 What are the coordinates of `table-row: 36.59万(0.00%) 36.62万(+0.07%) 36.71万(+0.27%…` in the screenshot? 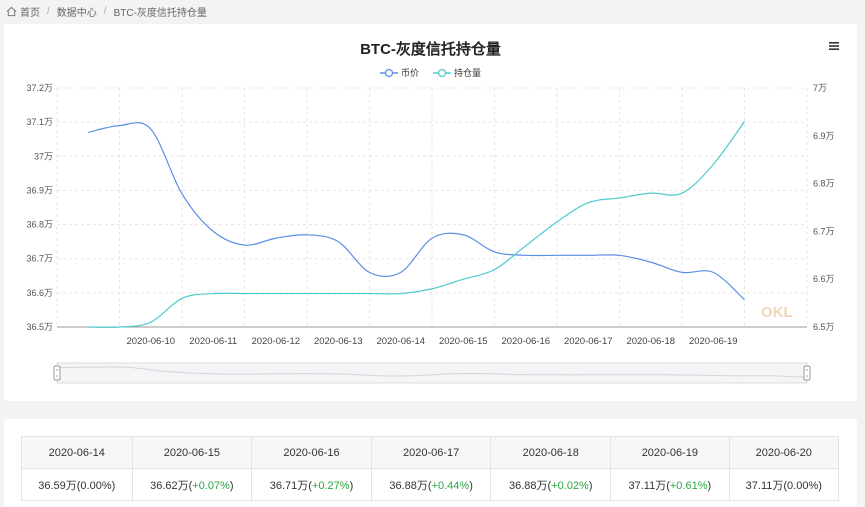 It's located at (430, 484).